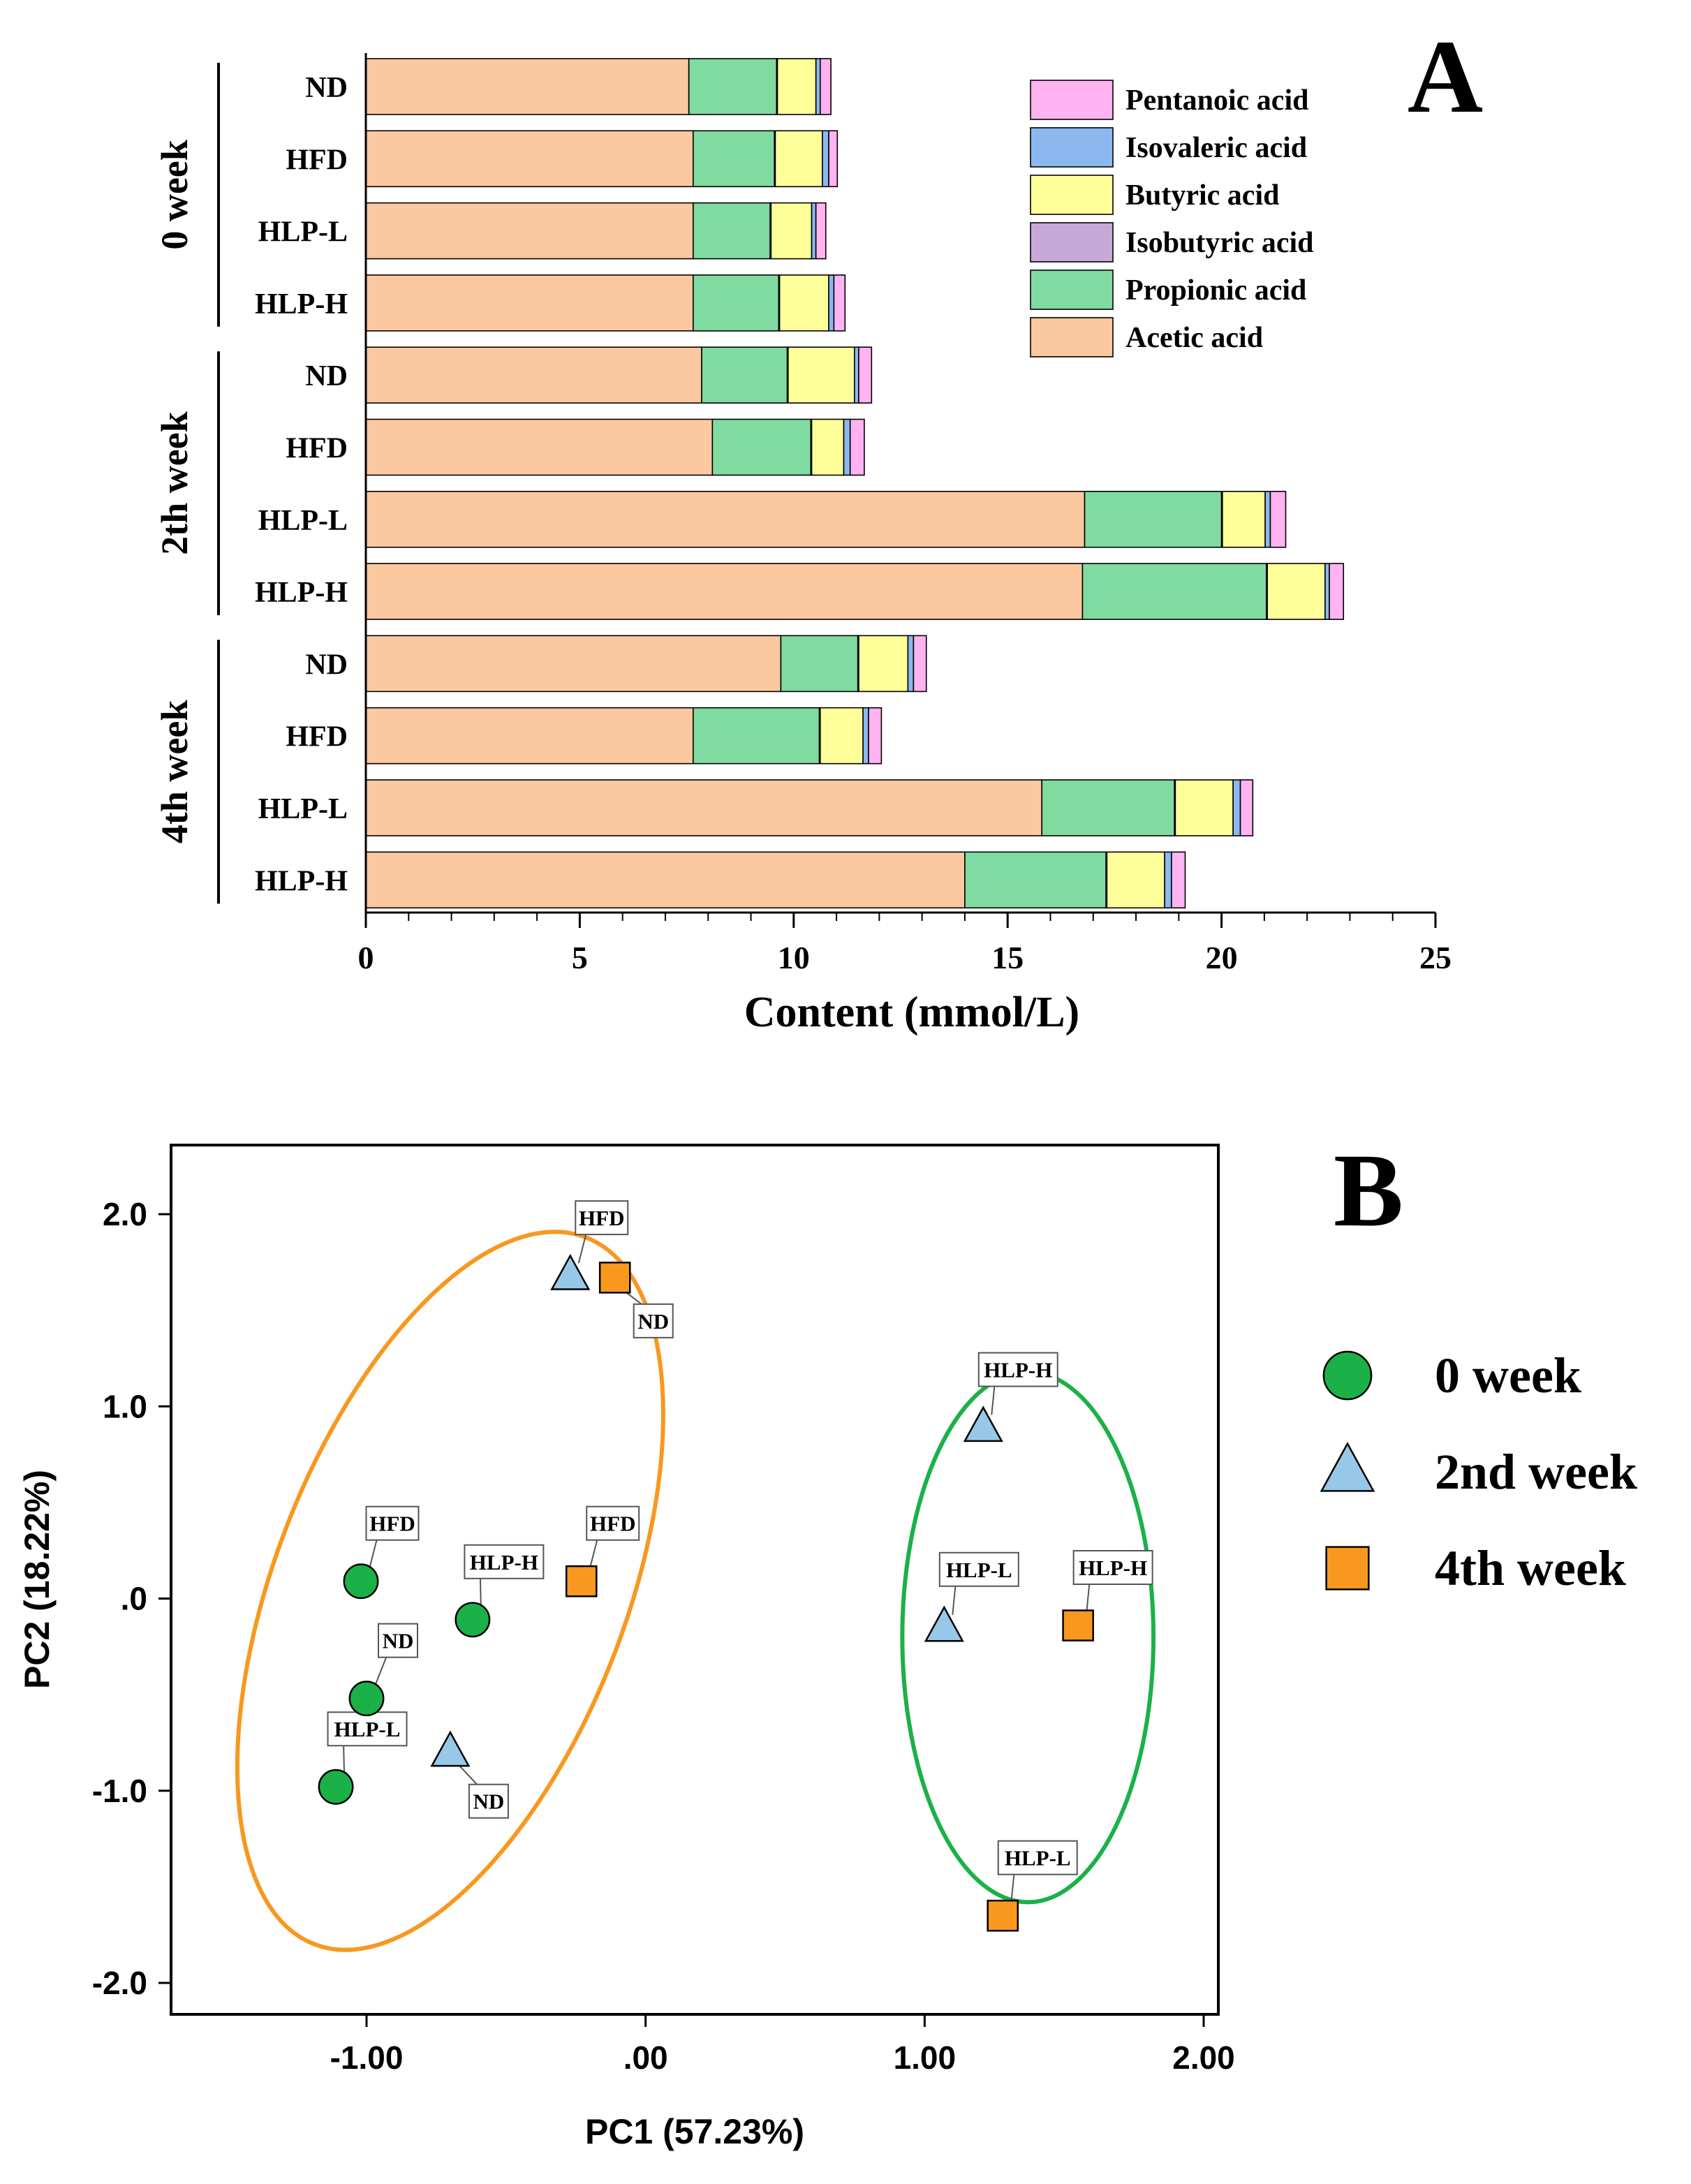 The width and height of the screenshot is (1691, 2184). Describe the element at coordinates (303, 521) in the screenshot. I see `y-tick-label: HLP-L` at that location.